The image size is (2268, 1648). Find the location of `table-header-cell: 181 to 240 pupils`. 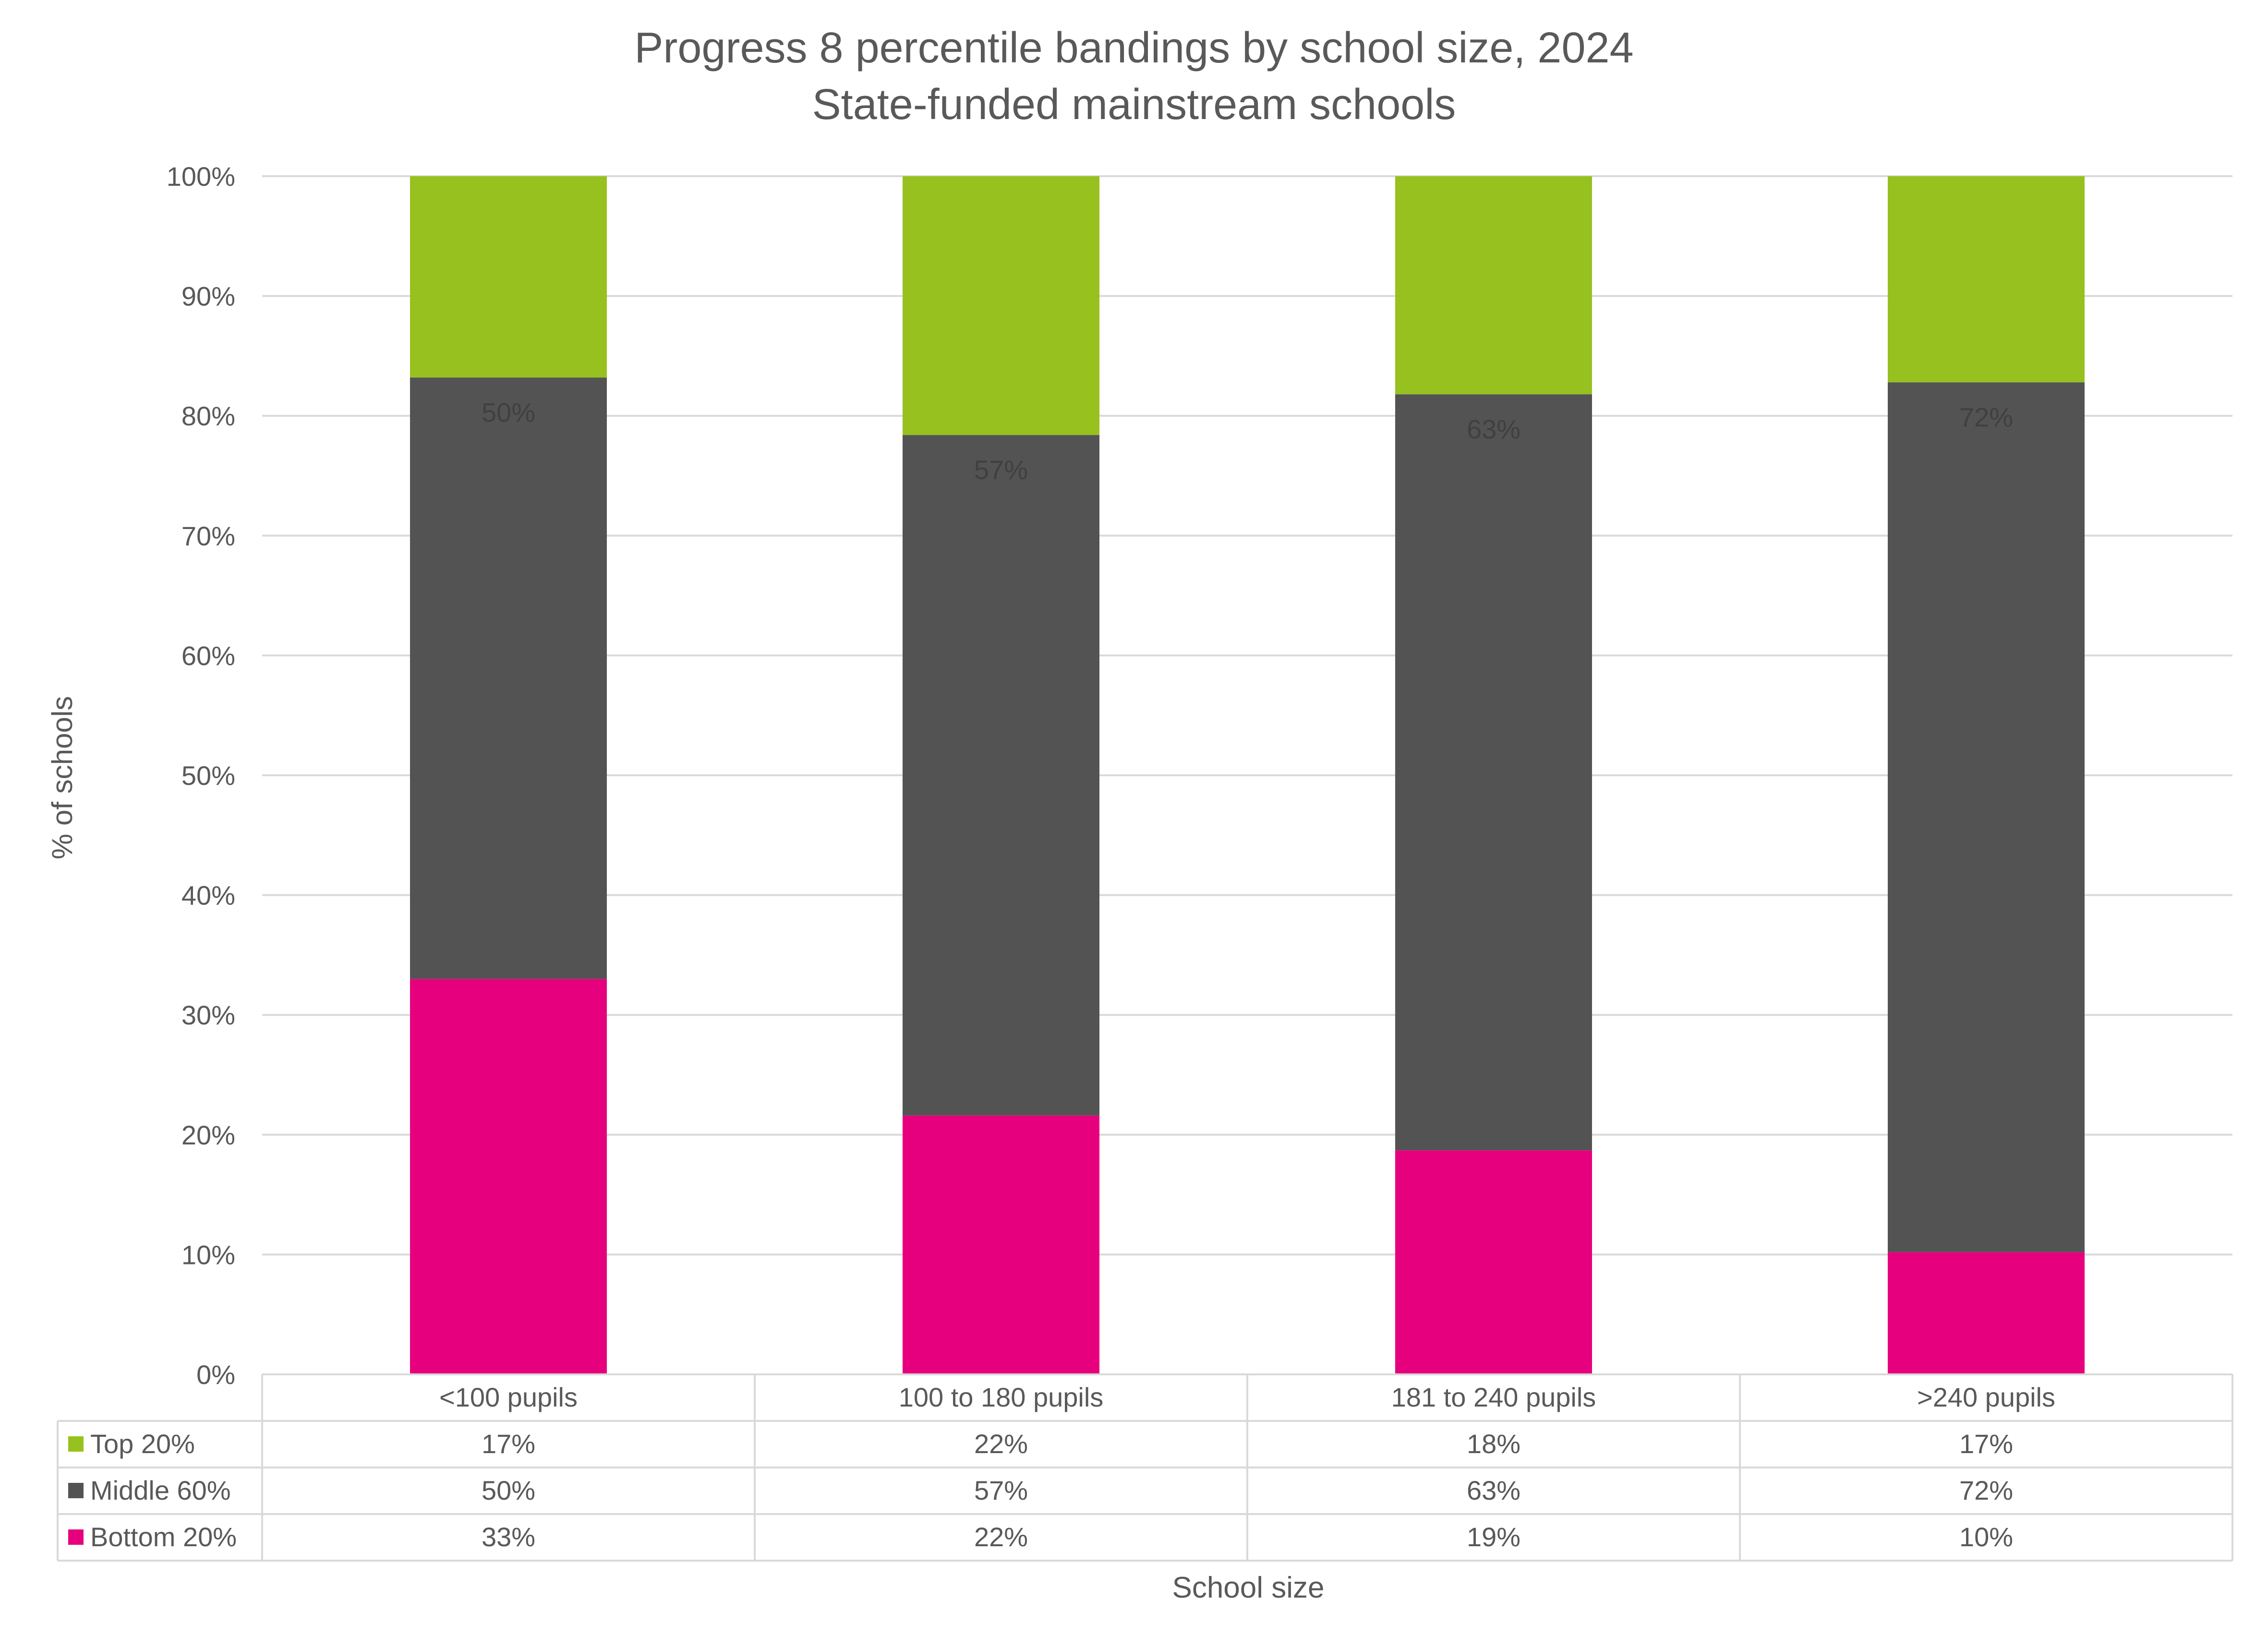

table-header-cell: 181 to 240 pupils is located at coordinates (1493, 1397).